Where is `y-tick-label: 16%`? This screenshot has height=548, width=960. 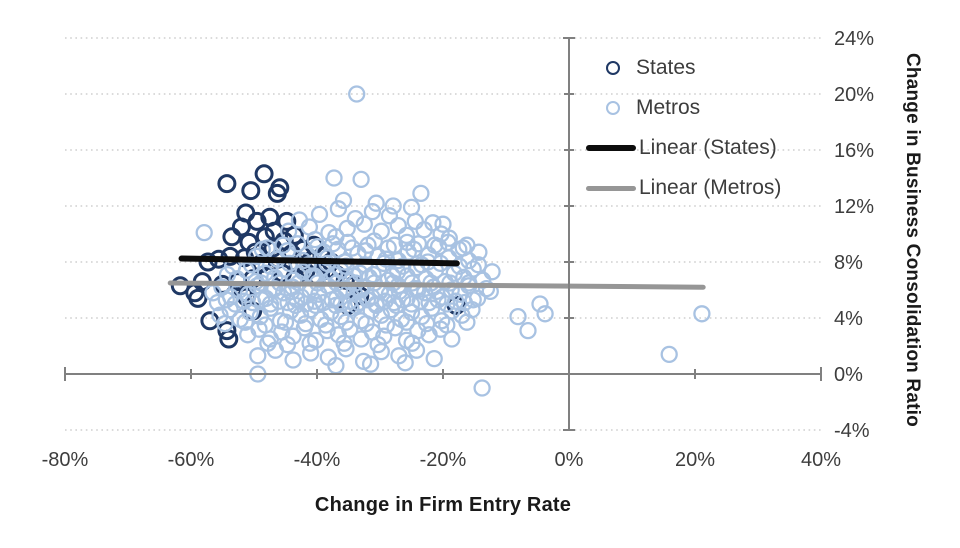 y-tick-label: 16% is located at coordinates (854, 151).